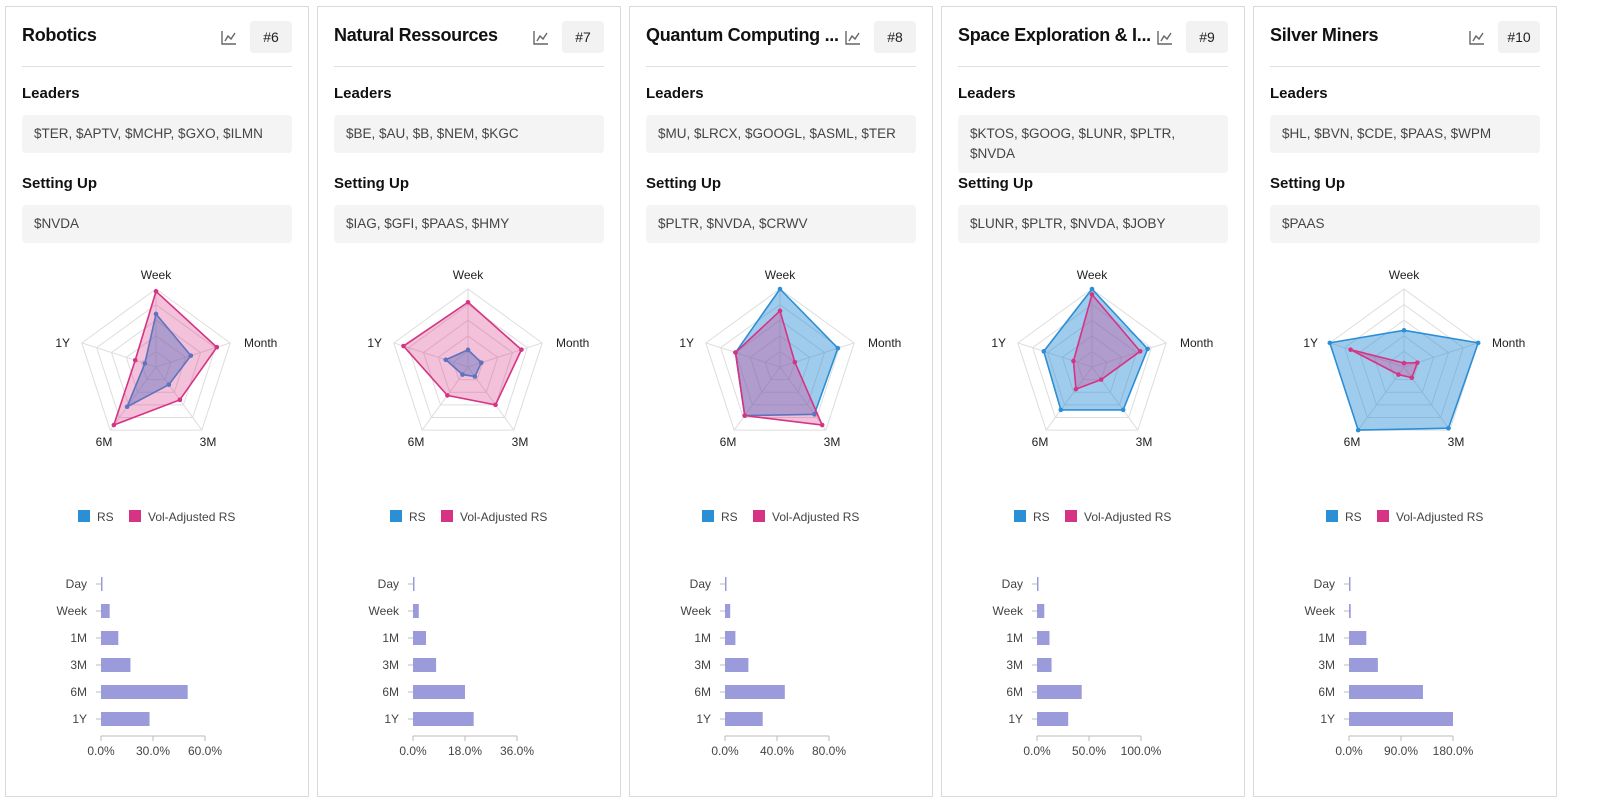  I want to click on rank-badge: #8, so click(895, 37).